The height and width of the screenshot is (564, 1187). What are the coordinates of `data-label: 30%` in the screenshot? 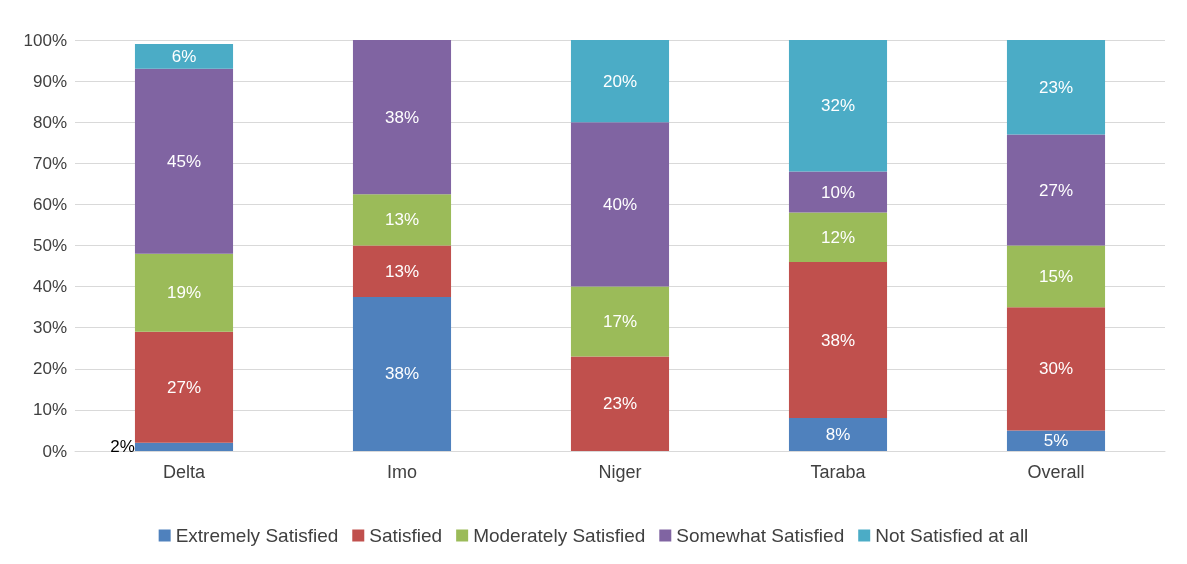 It's located at (1056, 369).